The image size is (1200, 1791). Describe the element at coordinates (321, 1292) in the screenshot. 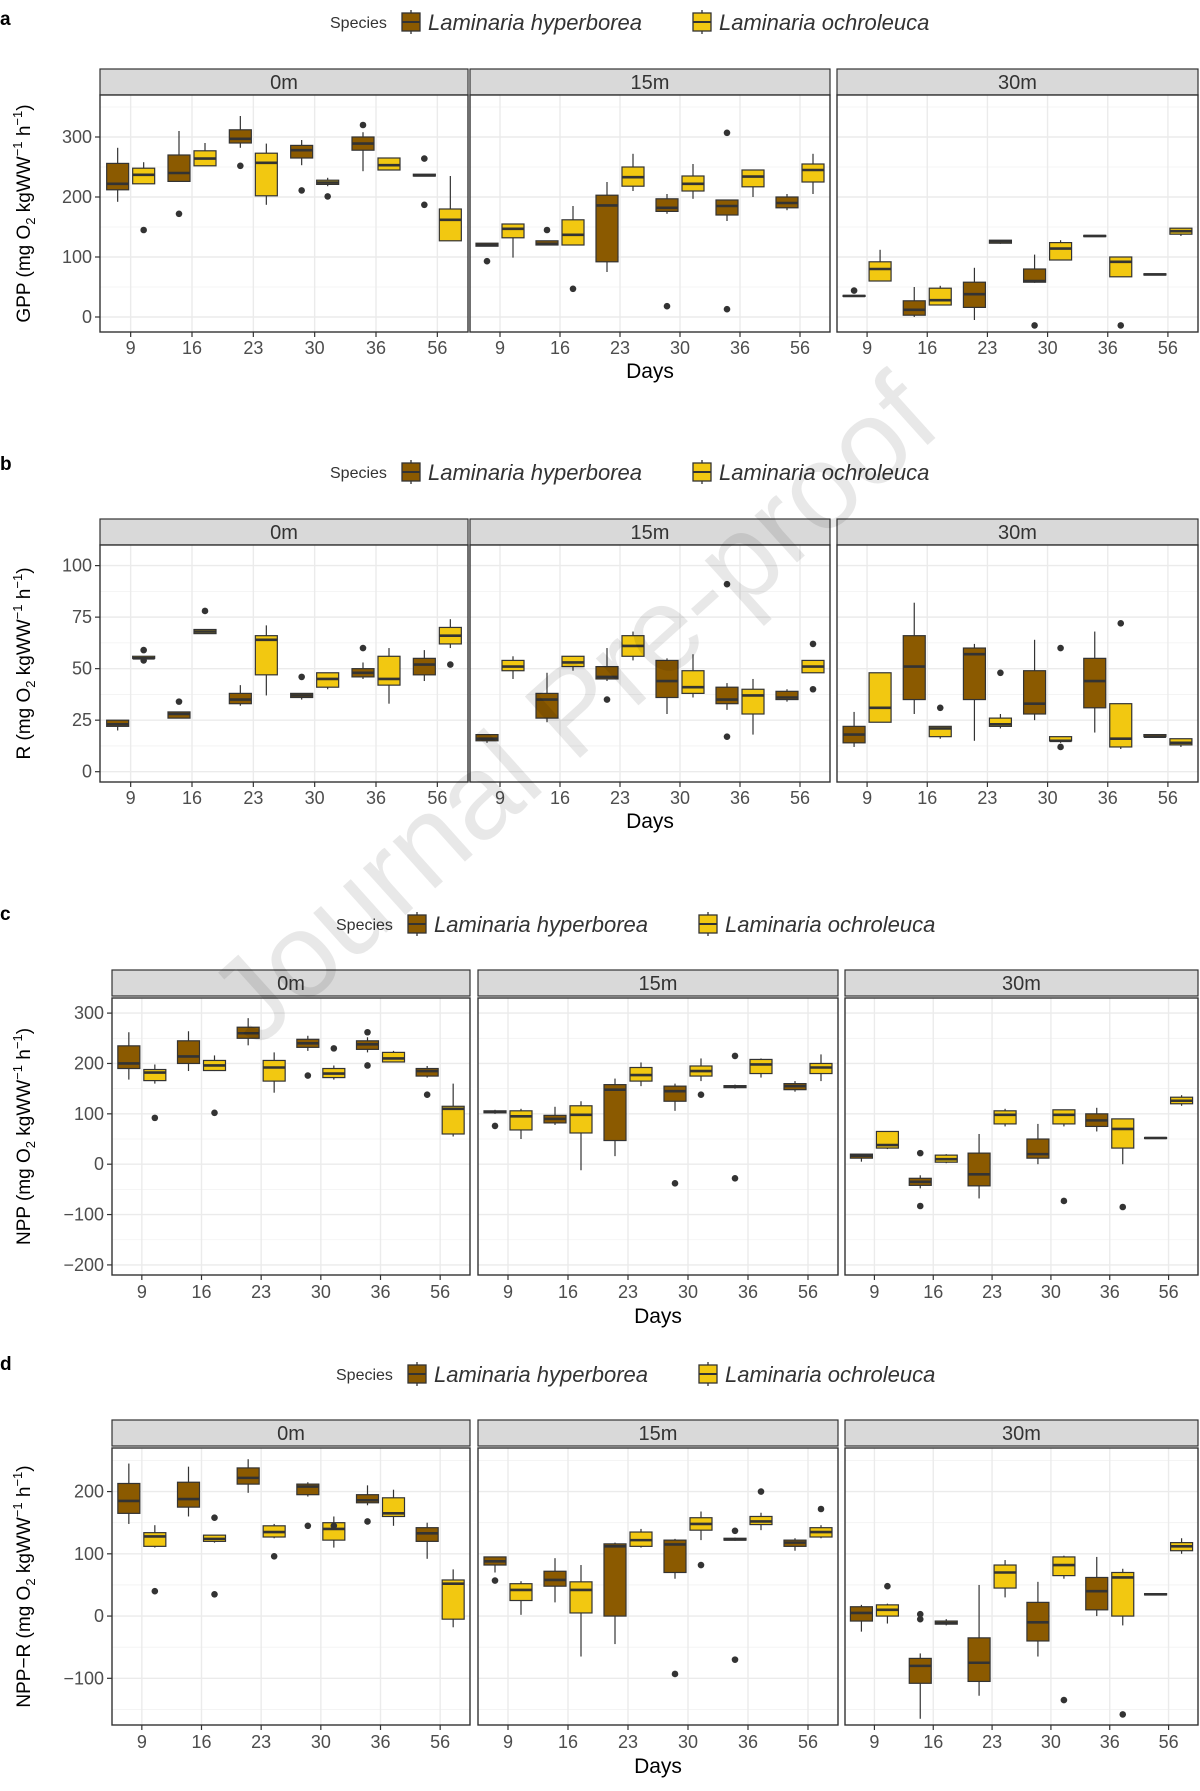

I see `x-tick-label: 30` at that location.